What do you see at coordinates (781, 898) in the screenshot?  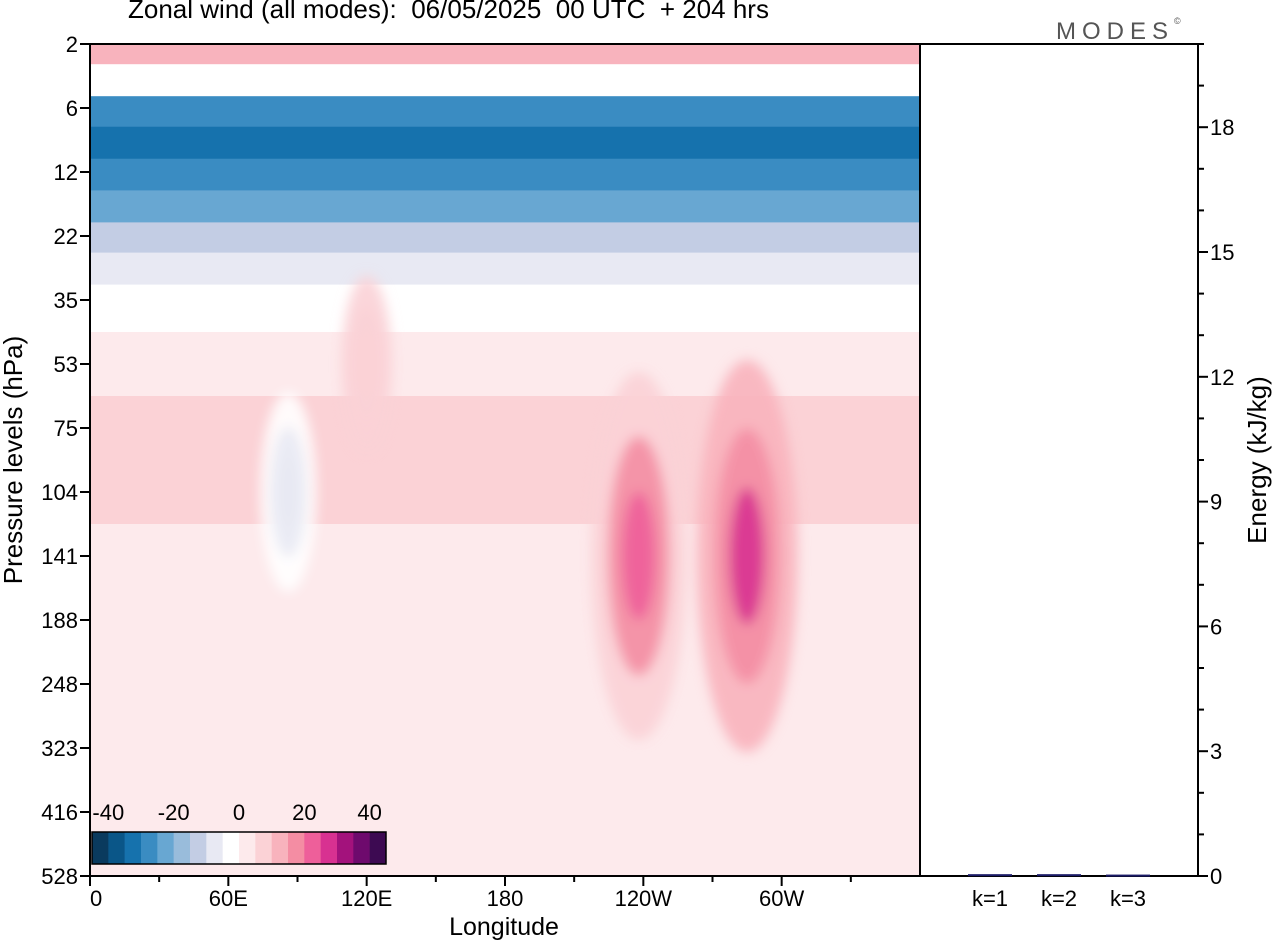 I see `x-tick-label: 60W` at bounding box center [781, 898].